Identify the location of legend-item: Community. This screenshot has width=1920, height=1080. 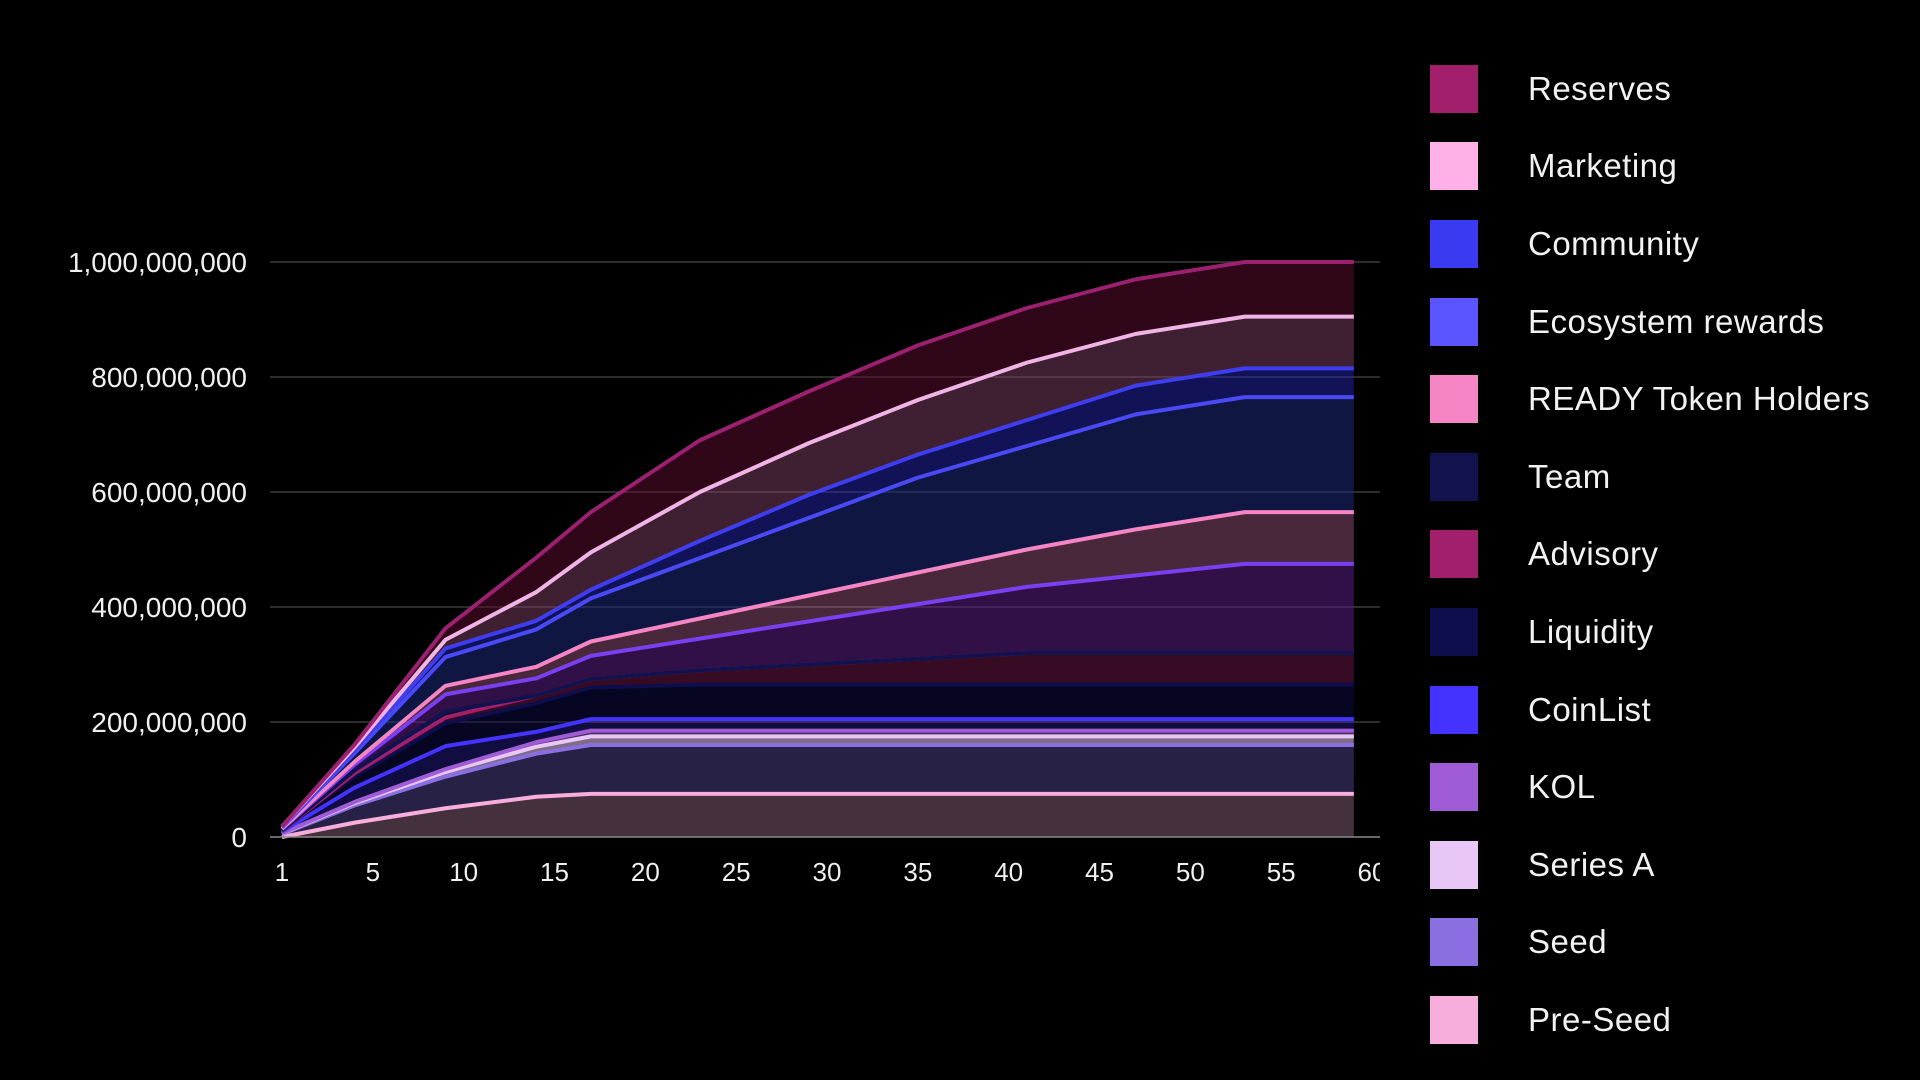
(1665, 244).